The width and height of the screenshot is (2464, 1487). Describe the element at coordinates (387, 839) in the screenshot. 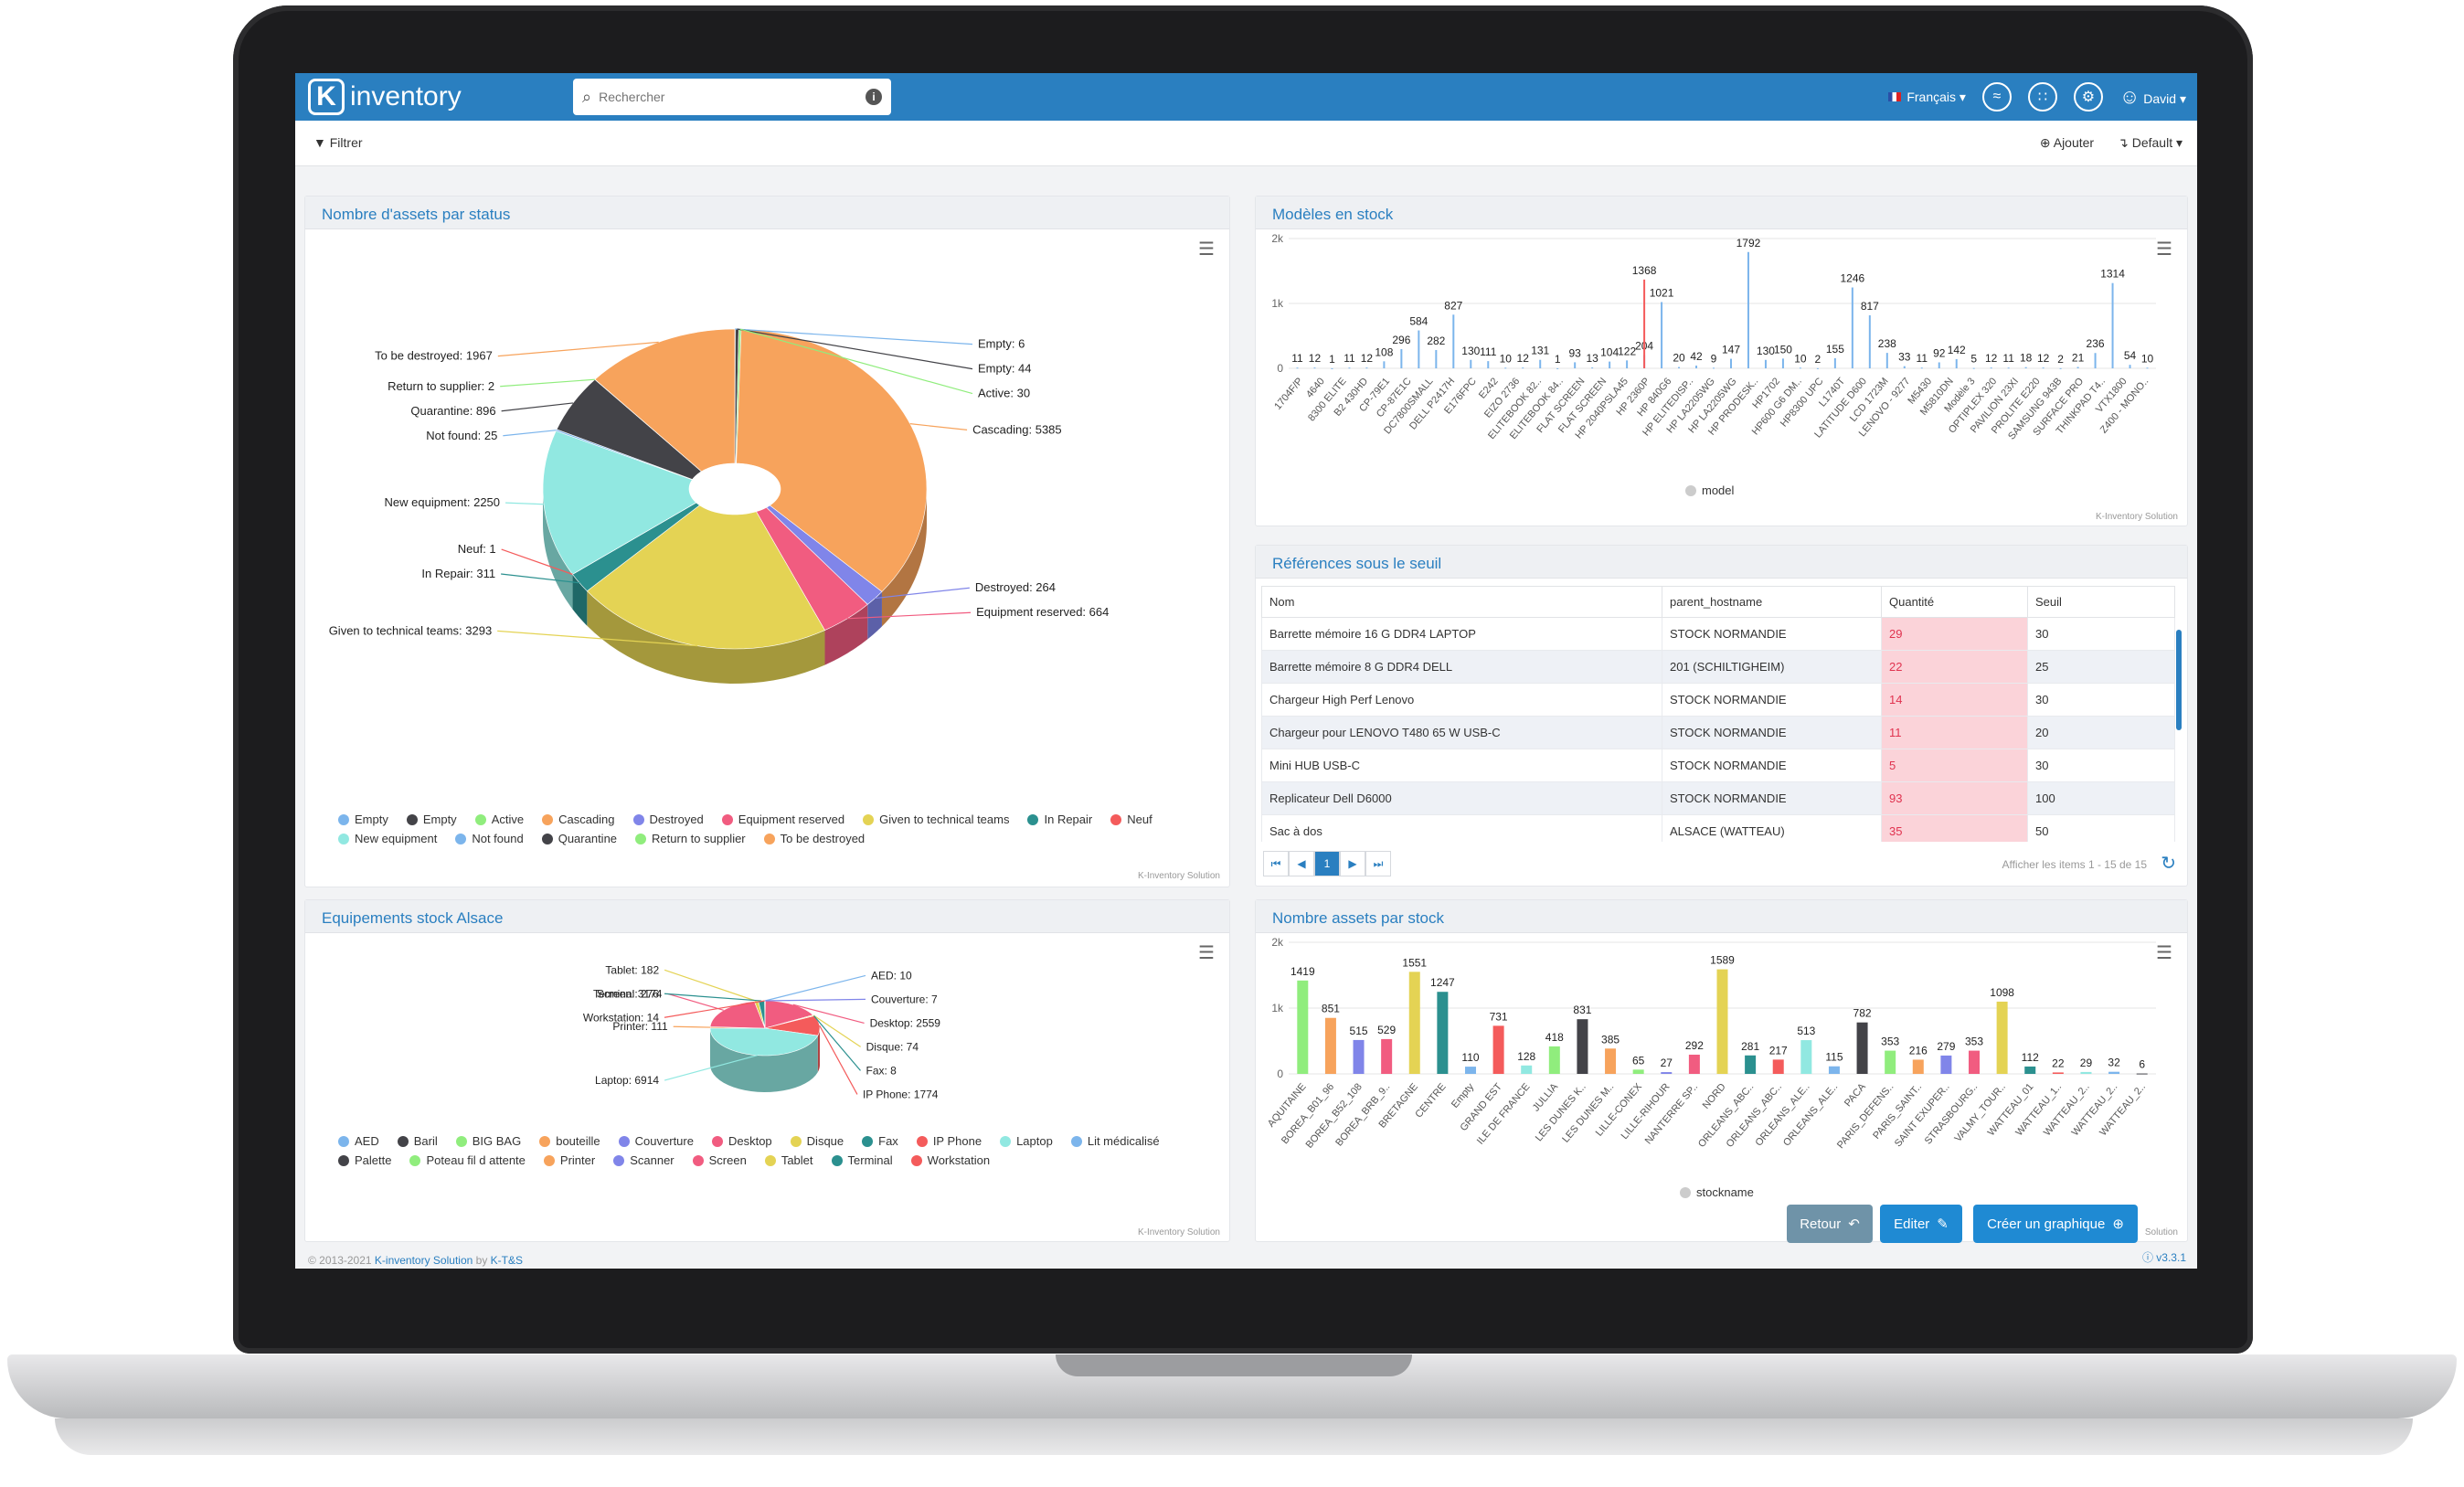

I see `legend-item: New equipment` at that location.